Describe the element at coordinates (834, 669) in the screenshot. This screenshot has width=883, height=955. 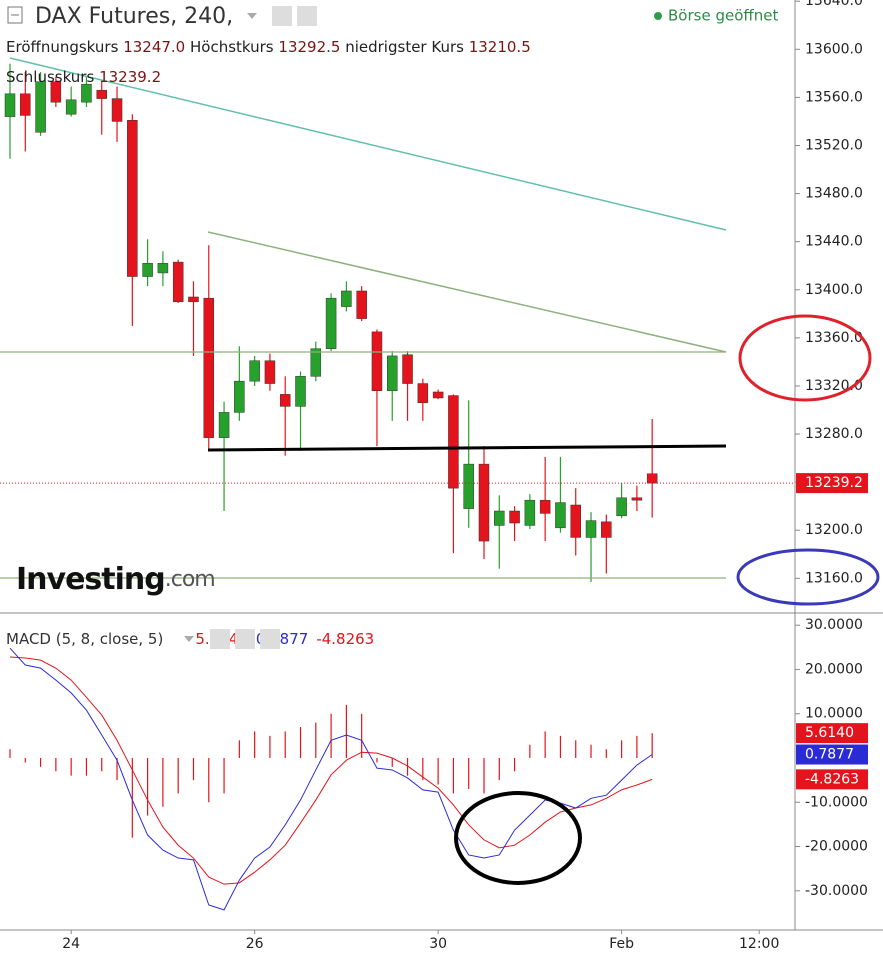
I see `y-tick-label: 20.0000` at that location.